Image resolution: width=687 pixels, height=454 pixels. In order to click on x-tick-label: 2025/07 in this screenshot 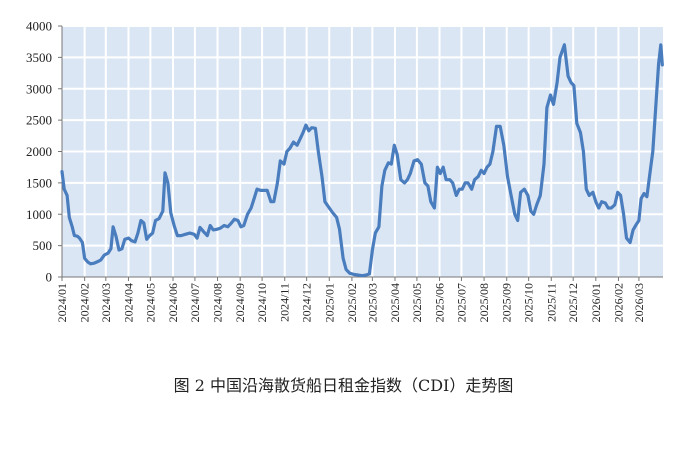, I will do `click(461, 302)`.